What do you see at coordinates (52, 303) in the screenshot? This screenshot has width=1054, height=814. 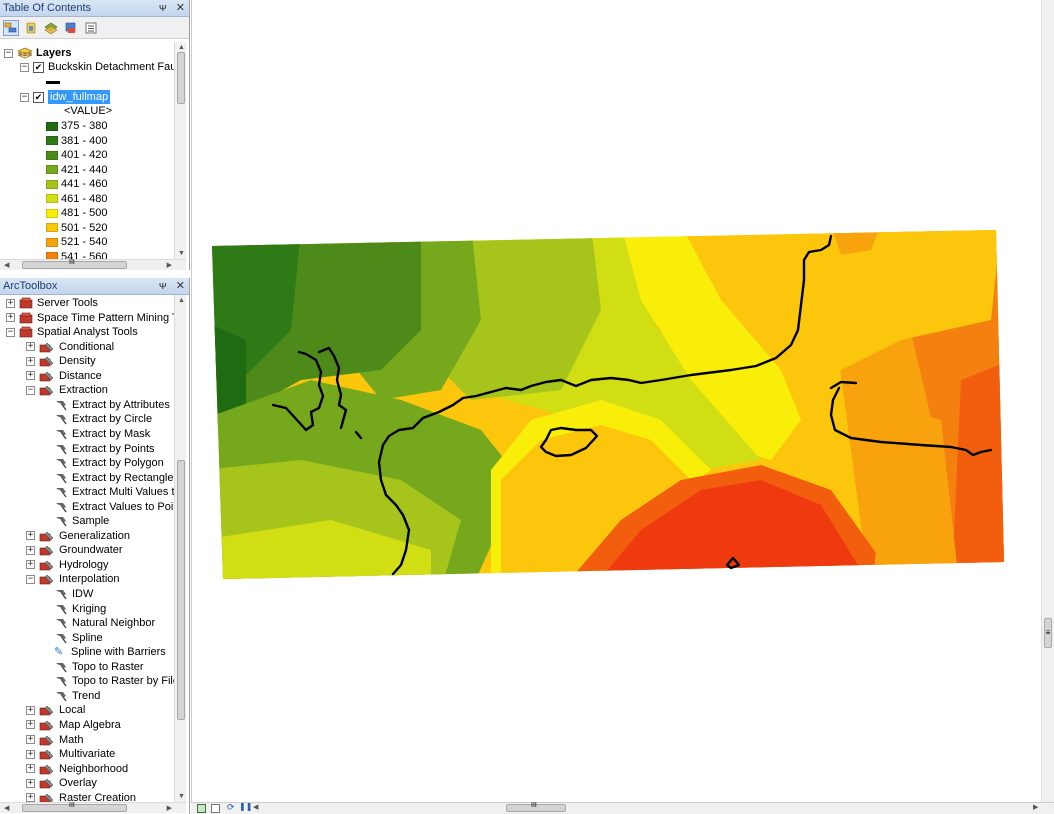 I see `toolbox-item: + Server Tools` at bounding box center [52, 303].